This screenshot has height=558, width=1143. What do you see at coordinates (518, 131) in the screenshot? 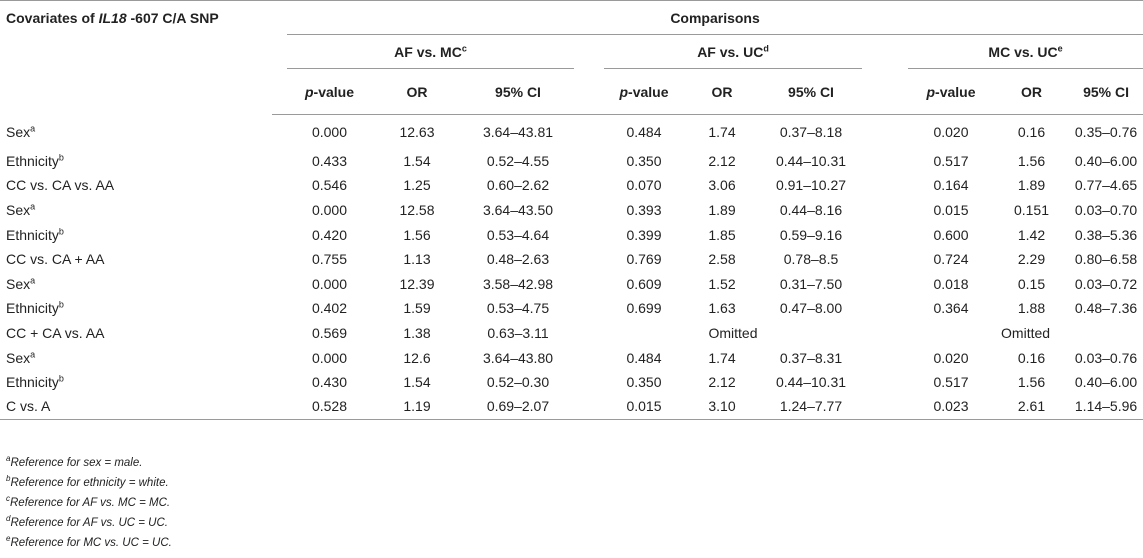
I see `table-cell: 3.64–43.81` at bounding box center [518, 131].